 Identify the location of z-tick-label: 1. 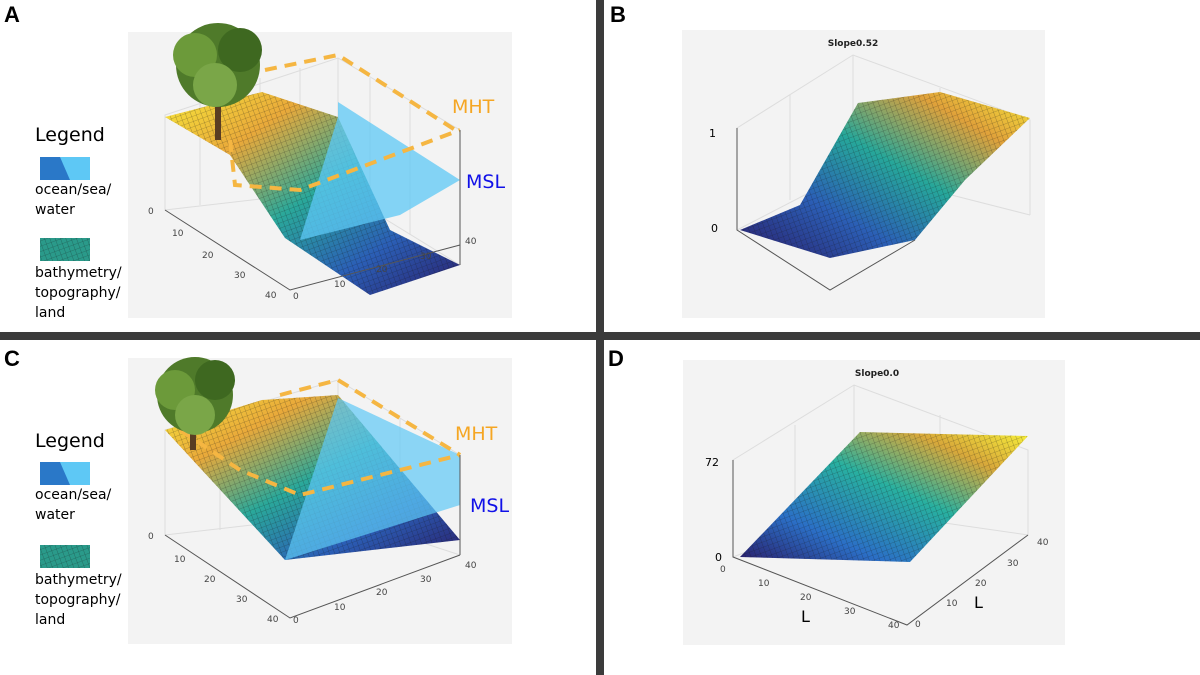
(712, 133).